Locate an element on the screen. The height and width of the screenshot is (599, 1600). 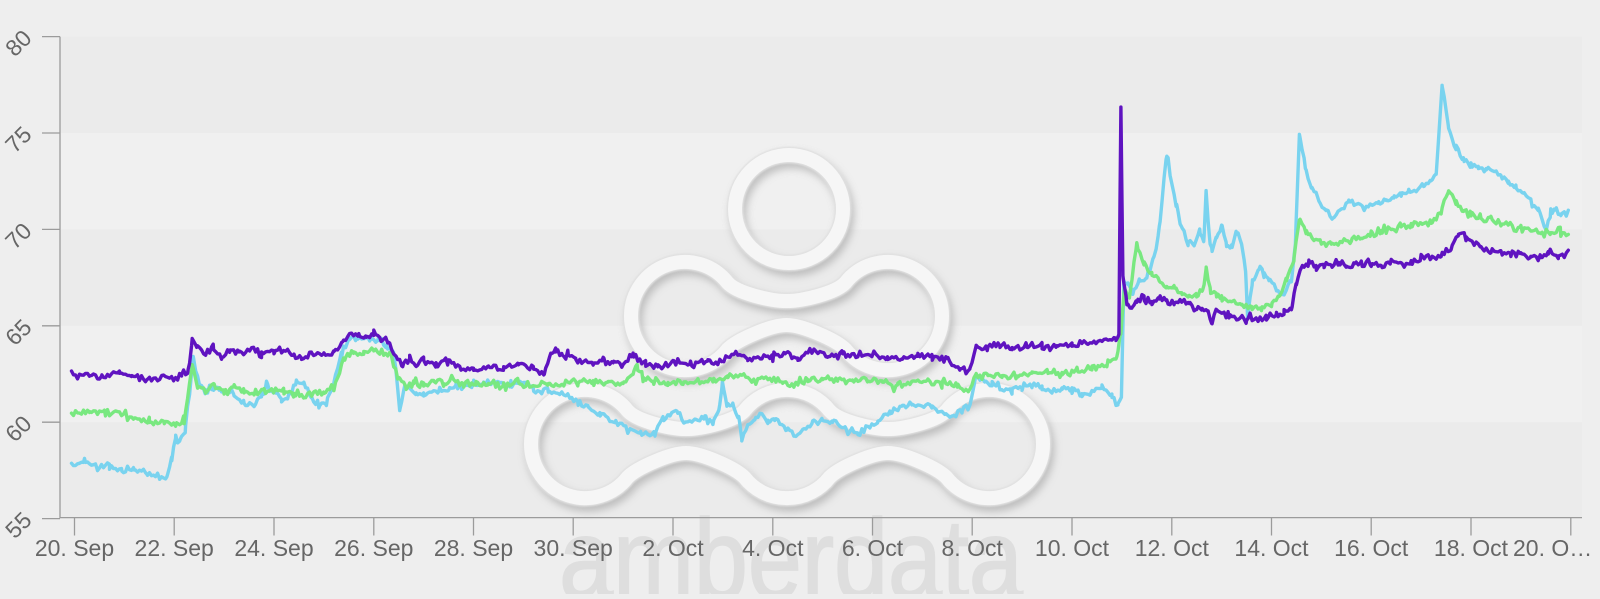
svg-text: 65 is located at coordinates (18, 332).